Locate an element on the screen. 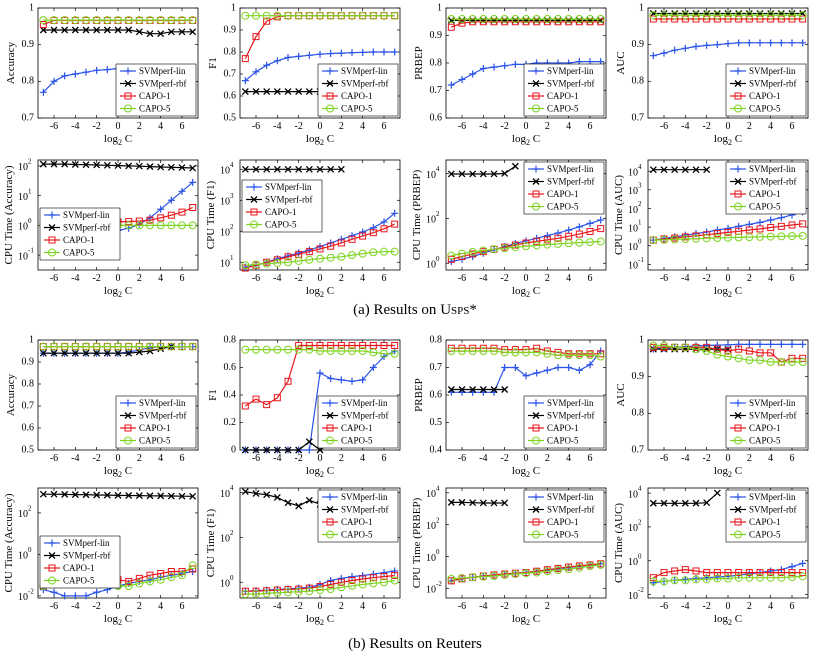 This screenshot has width=830, height=657. x-axis-label-var: C is located at coordinates (737, 471).